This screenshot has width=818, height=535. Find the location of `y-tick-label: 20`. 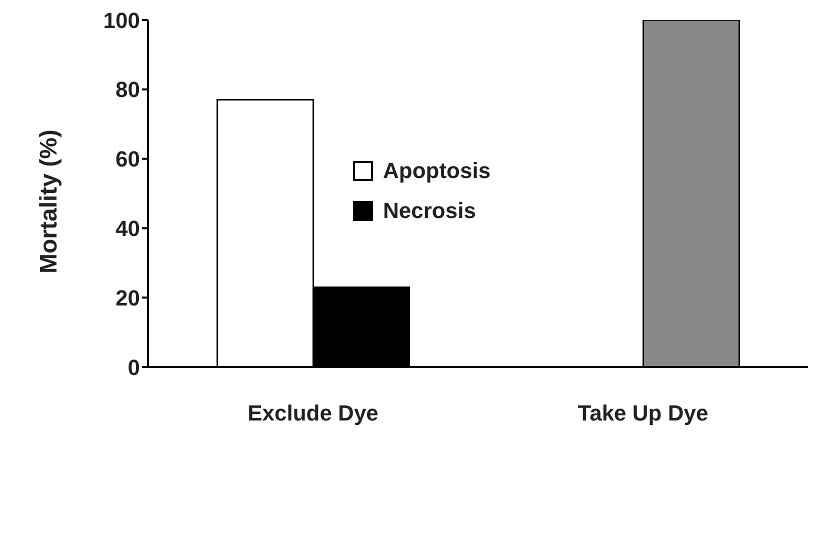

y-tick-label: 20 is located at coordinates (128, 297).